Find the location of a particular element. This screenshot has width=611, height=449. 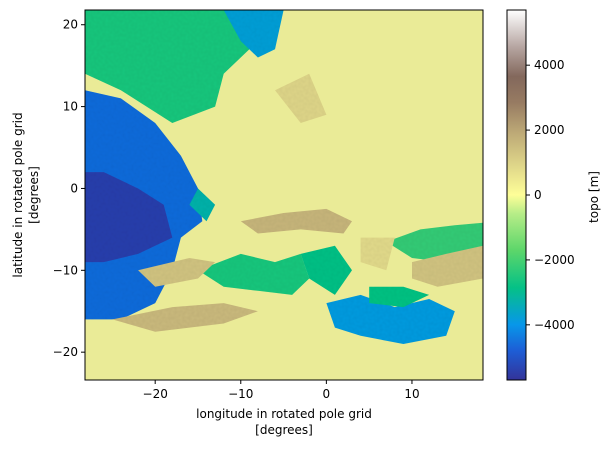

region-iberia-highlands is located at coordinates (177, 272).